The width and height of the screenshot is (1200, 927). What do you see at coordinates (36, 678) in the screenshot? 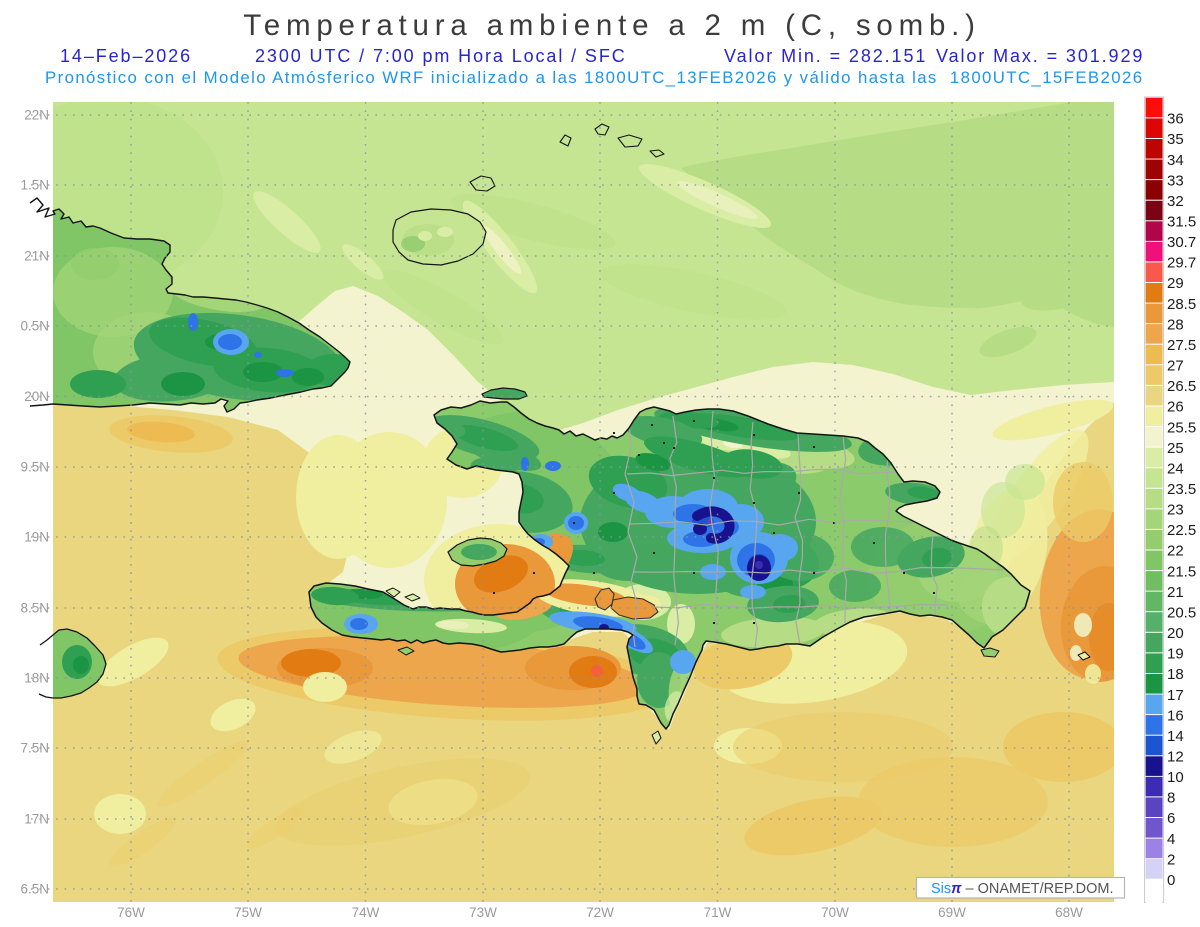
I see `svg-text: 18N` at bounding box center [36, 678].